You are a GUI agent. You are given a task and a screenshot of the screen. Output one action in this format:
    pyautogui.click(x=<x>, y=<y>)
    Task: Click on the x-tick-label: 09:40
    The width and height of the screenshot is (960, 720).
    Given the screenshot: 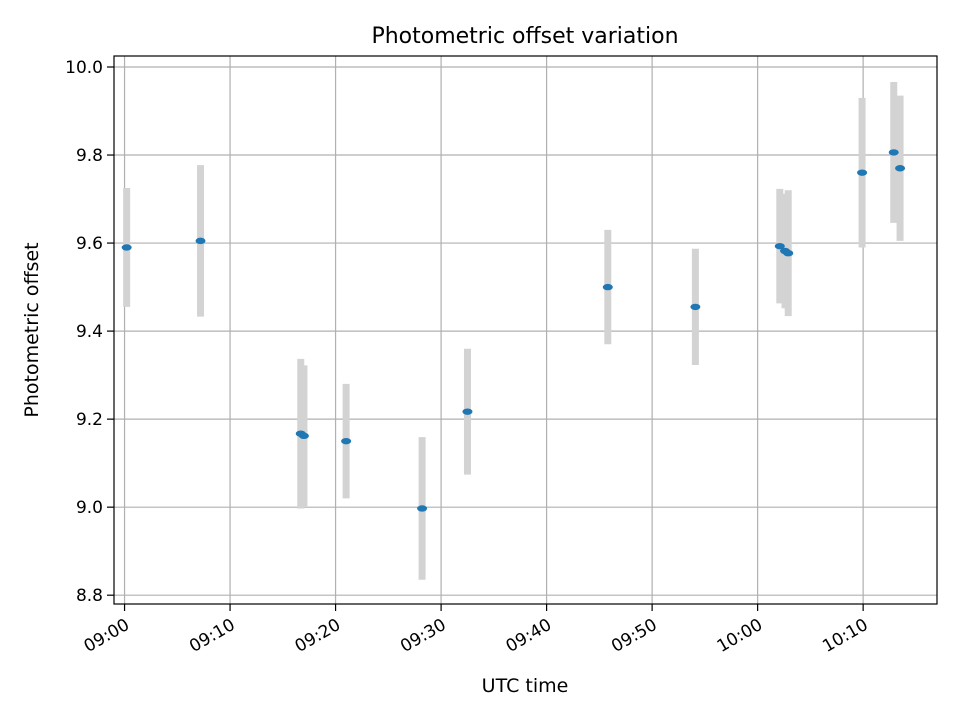 What is the action you would take?
    pyautogui.click(x=529, y=636)
    